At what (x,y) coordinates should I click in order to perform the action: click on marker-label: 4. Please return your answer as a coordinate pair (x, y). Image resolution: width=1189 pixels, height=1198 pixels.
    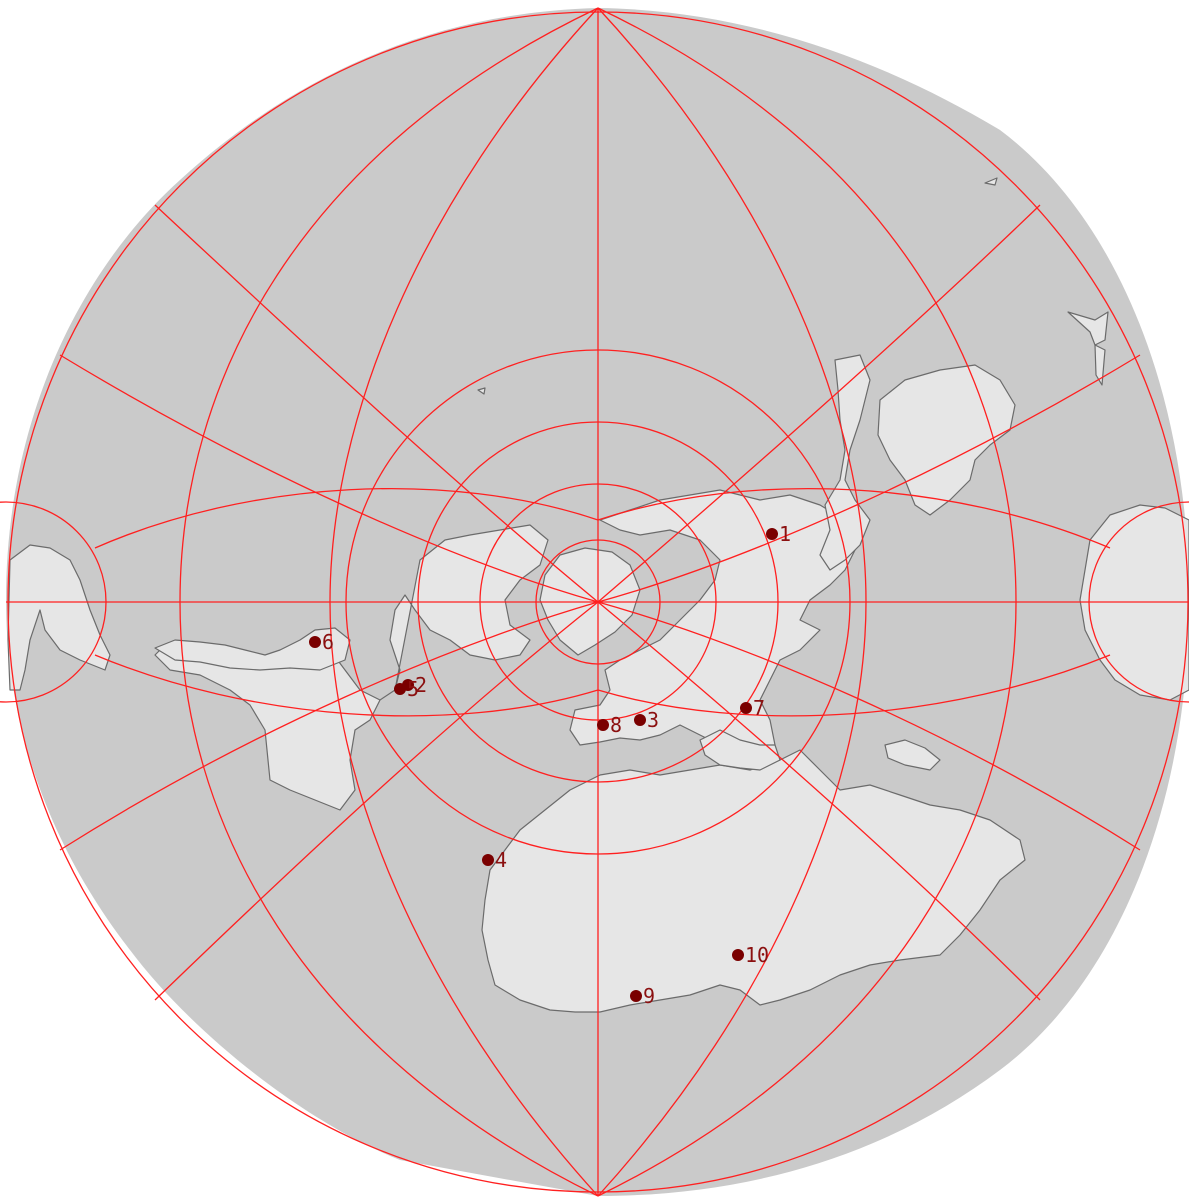
    Looking at the image, I should click on (501, 860).